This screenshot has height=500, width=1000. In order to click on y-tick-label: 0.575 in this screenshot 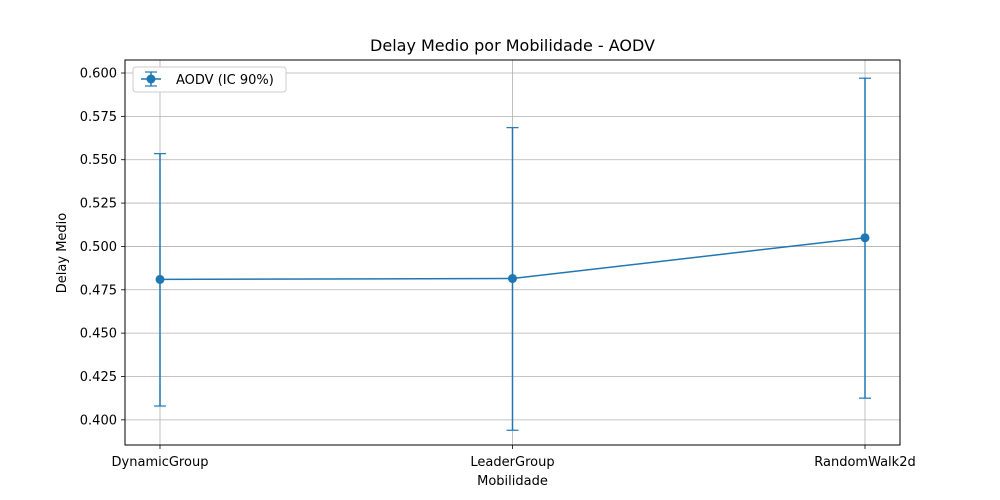, I will do `click(98, 117)`.